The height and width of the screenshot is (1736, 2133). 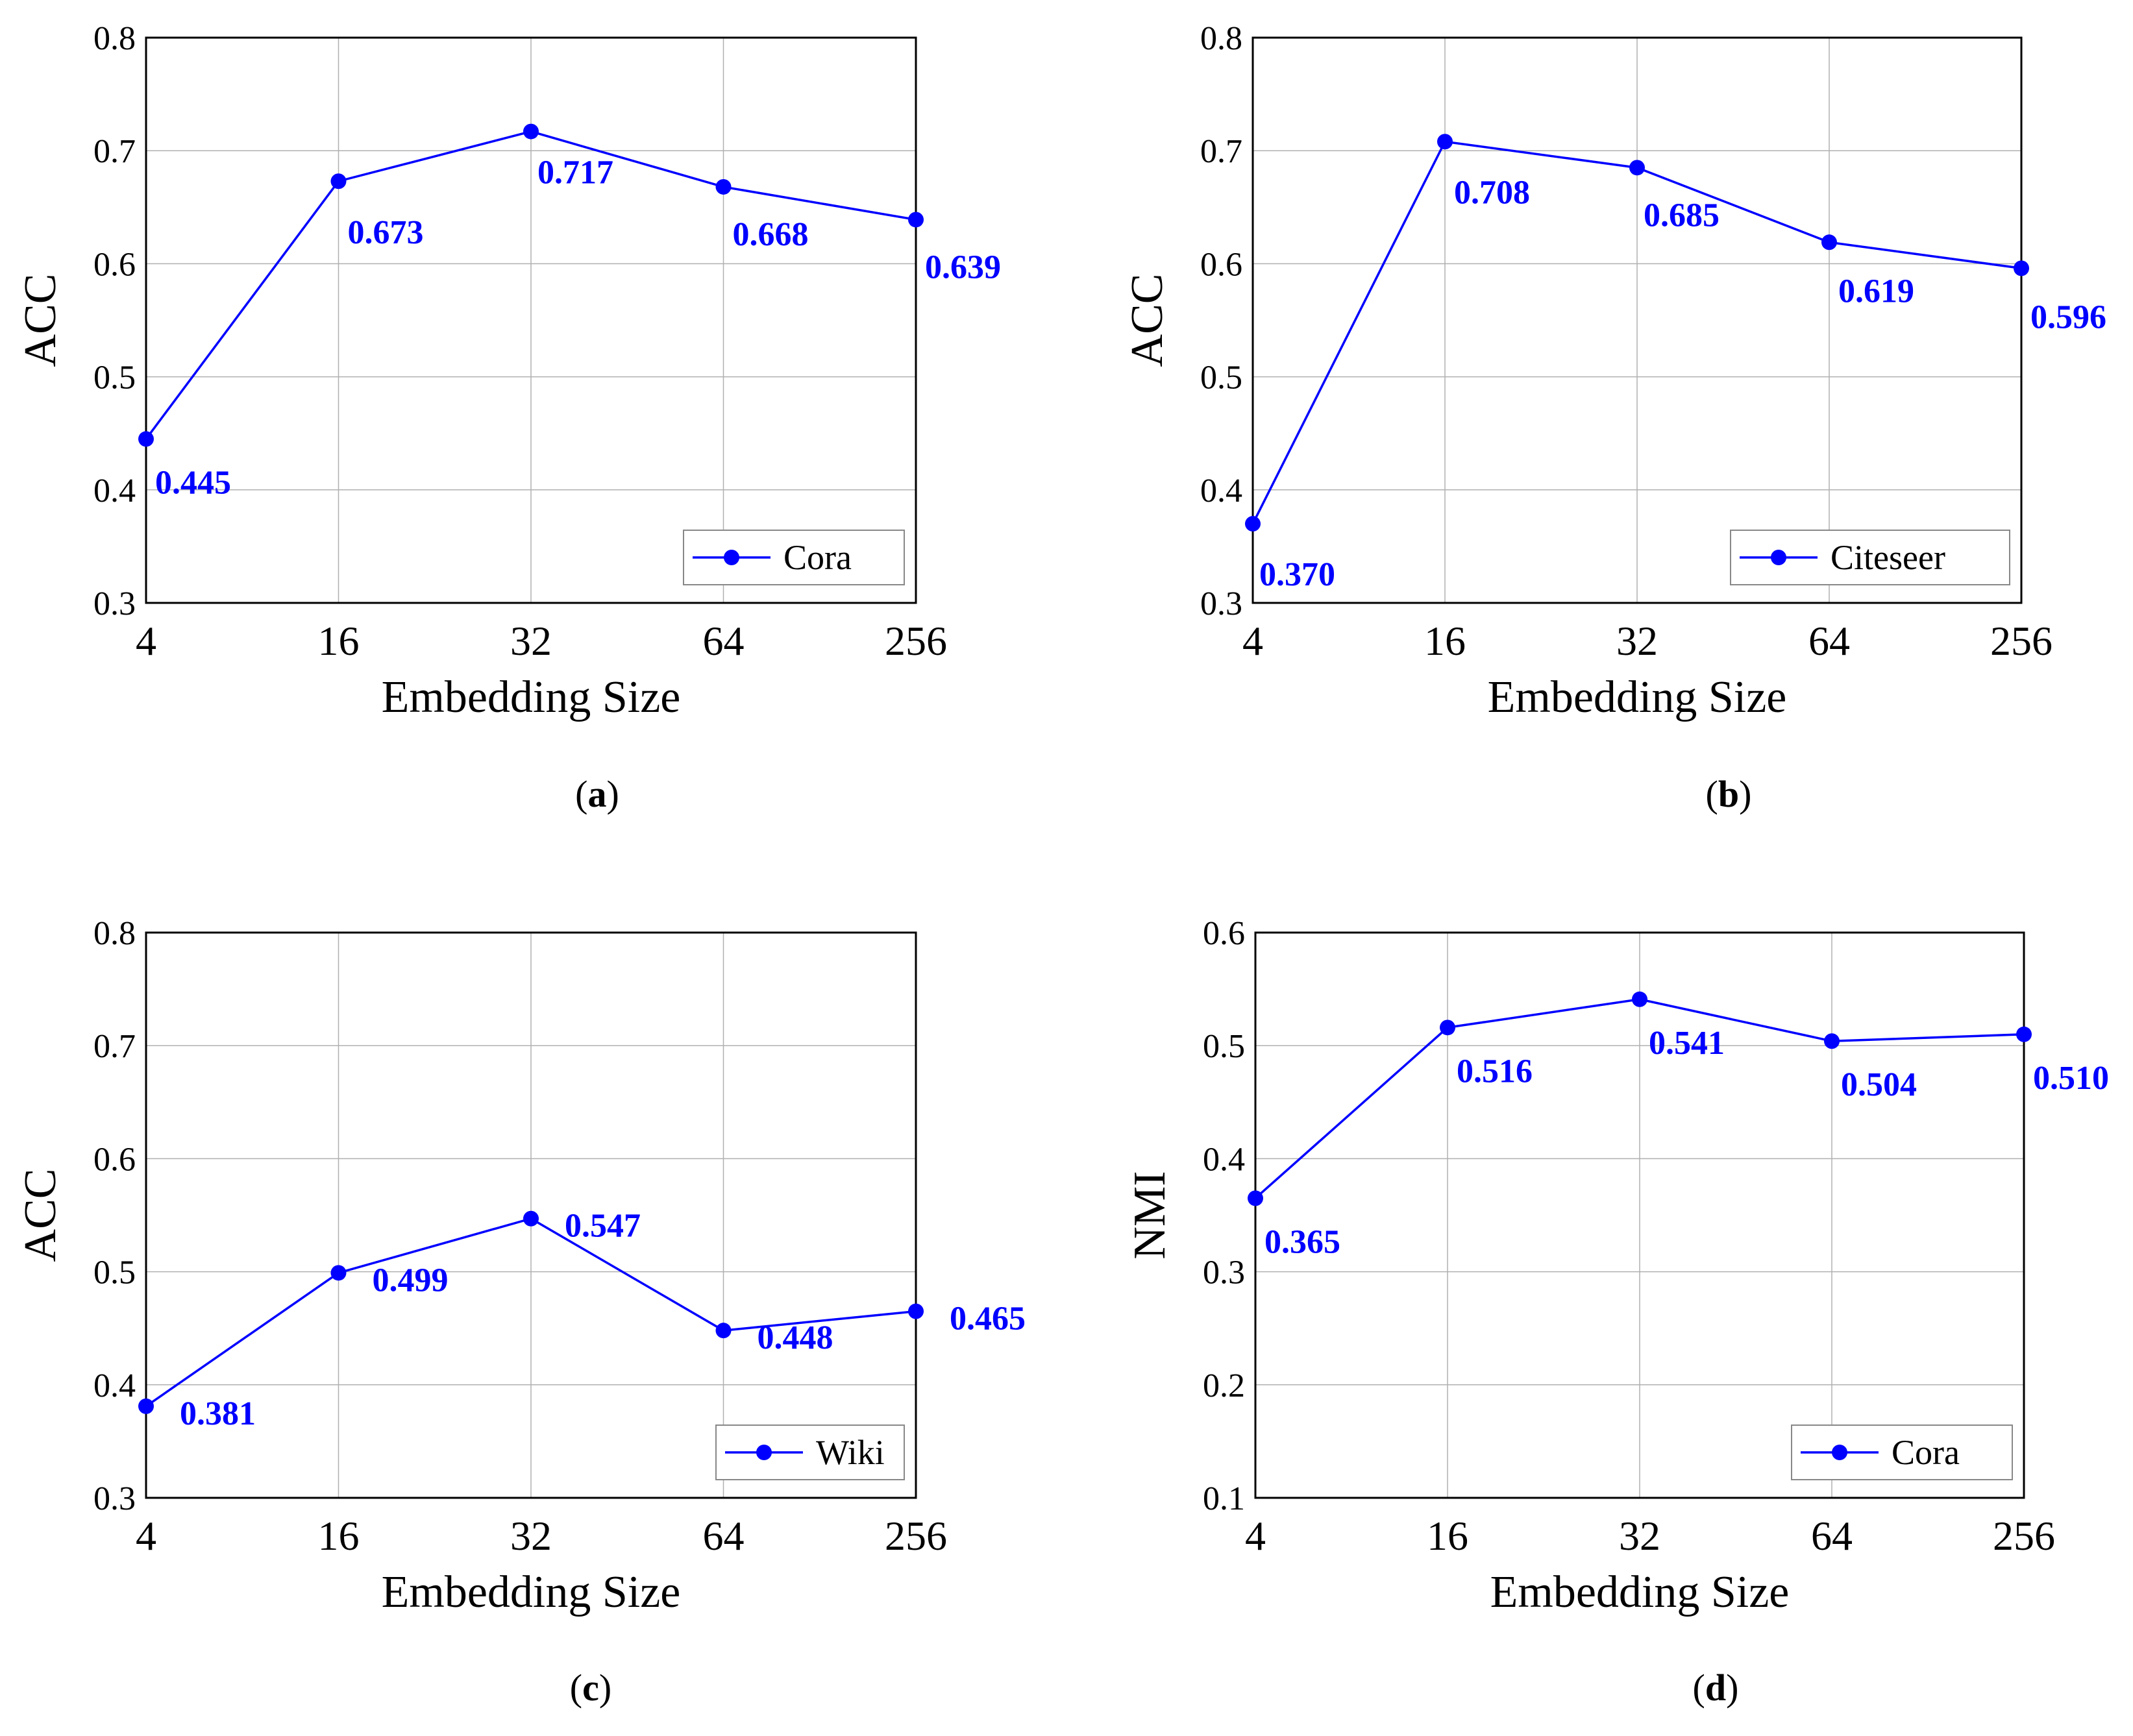 What do you see at coordinates (603, 1226) in the screenshot?
I see `data-label: 0.547` at bounding box center [603, 1226].